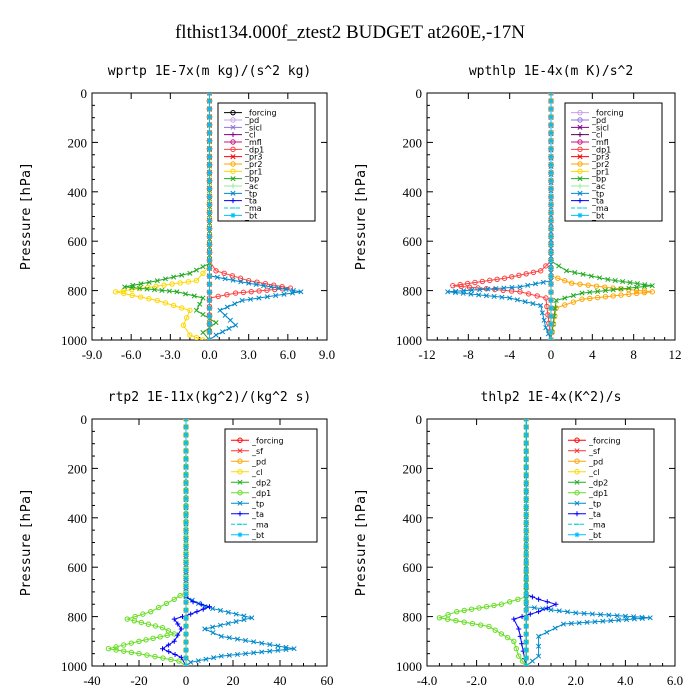  Describe the element at coordinates (250, 193) in the screenshot. I see `legend-entry: _tp` at that location.